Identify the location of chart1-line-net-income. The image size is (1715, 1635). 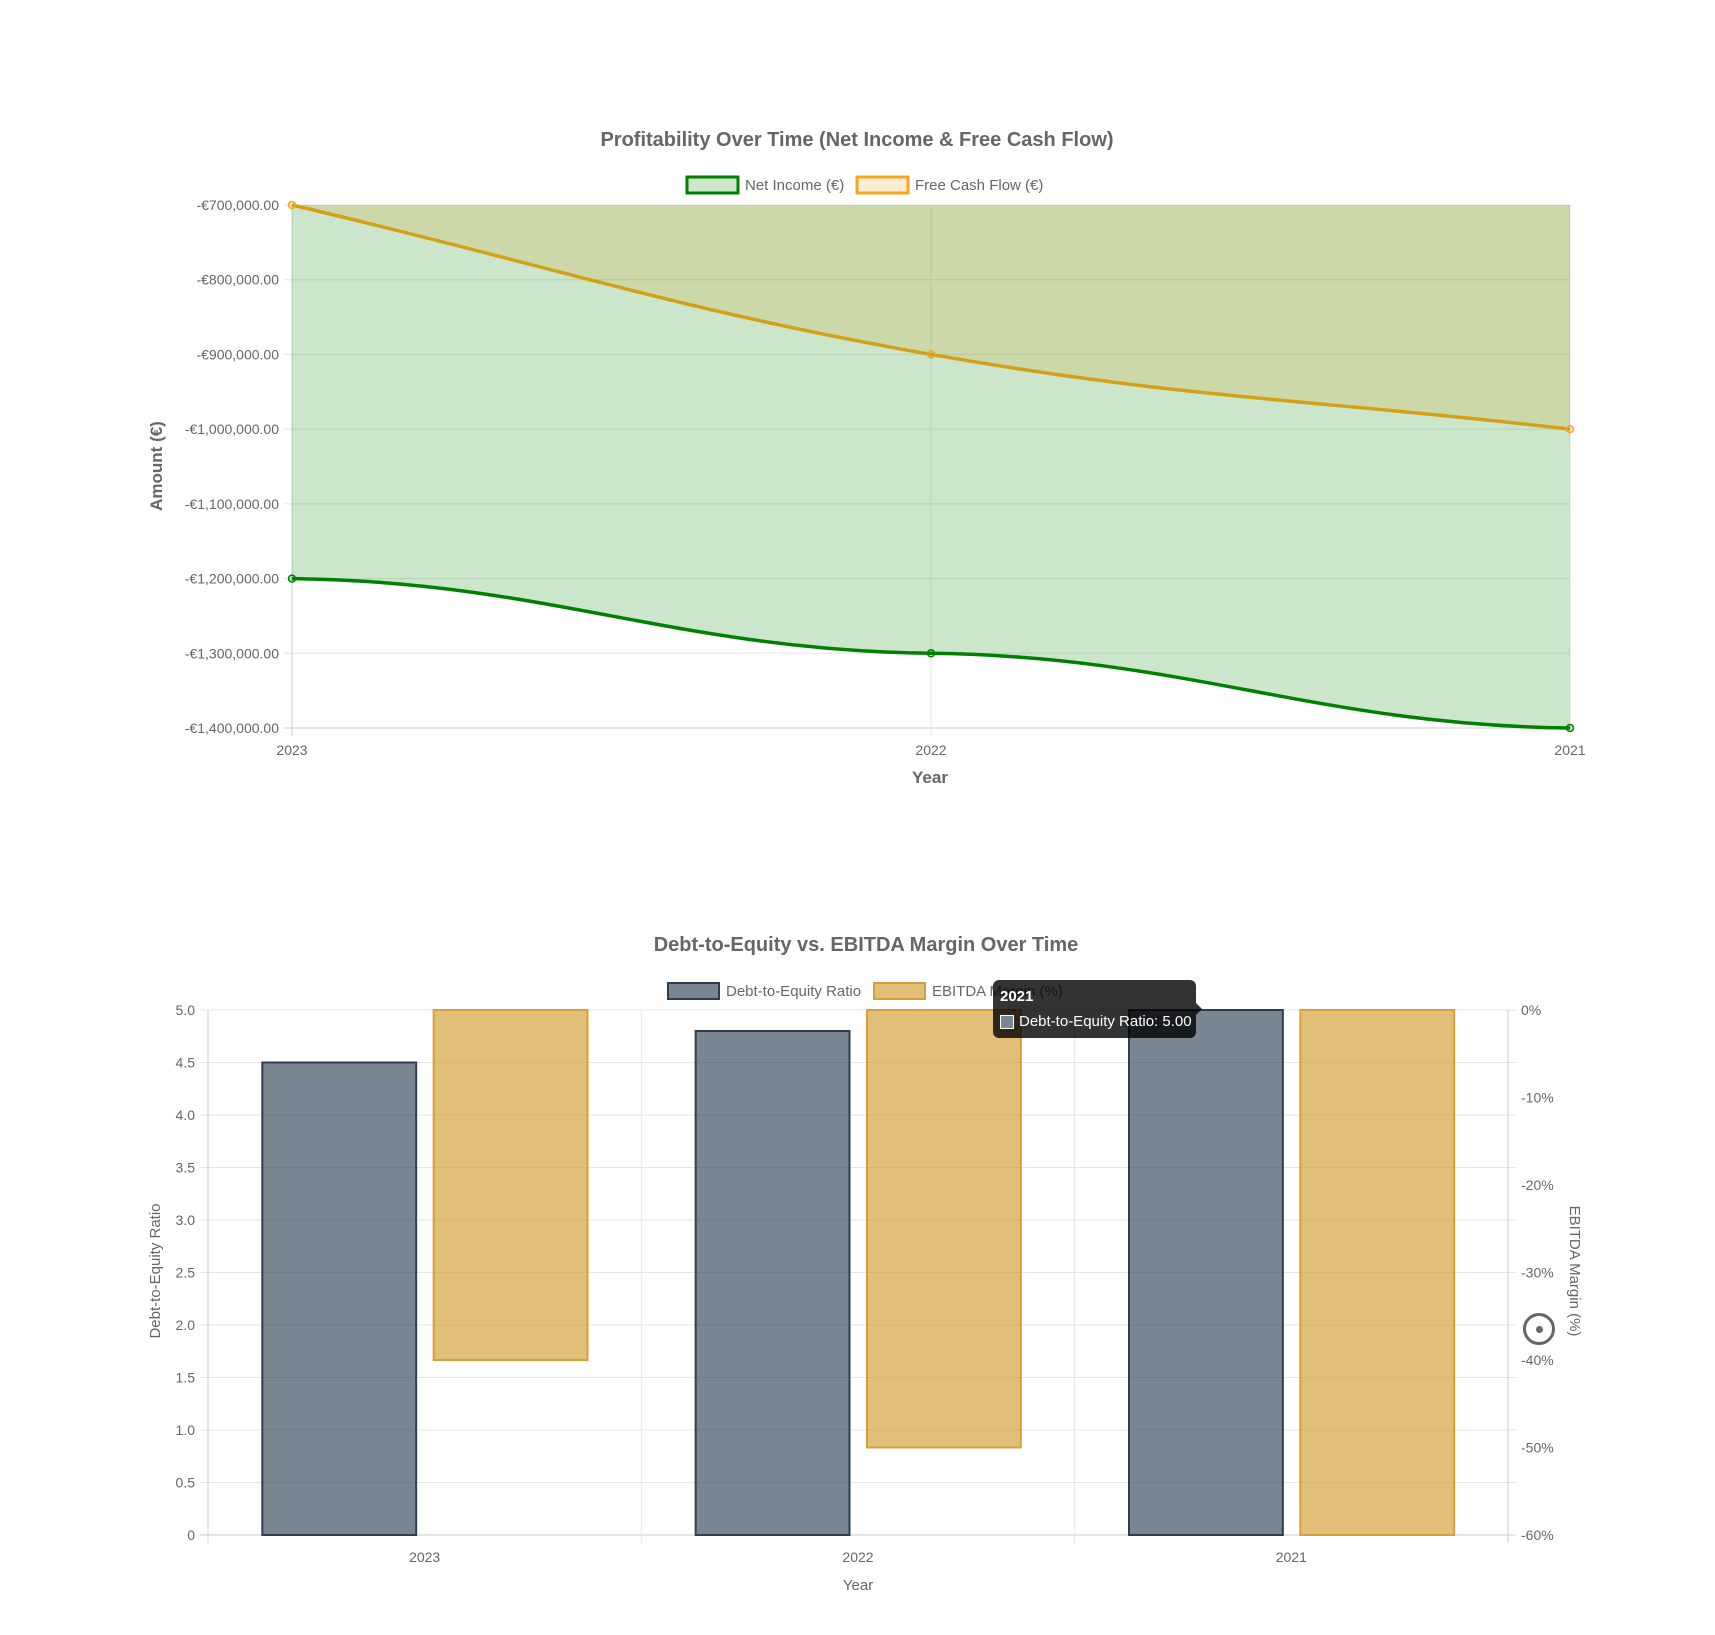
(931, 653).